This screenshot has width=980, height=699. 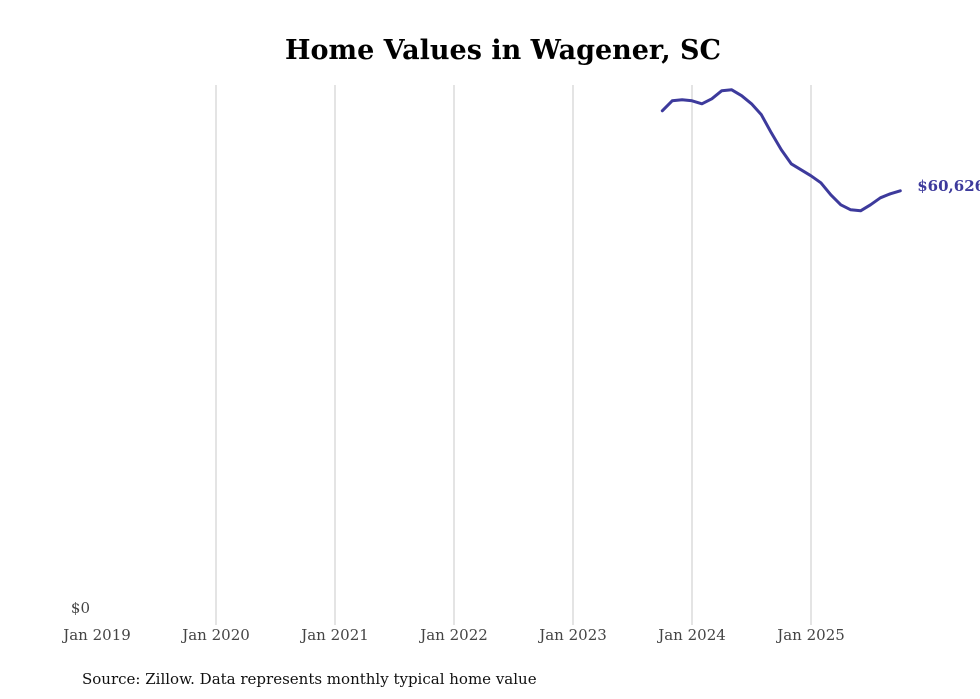 I want to click on x-tick-label: Jan 2023, so click(x=572, y=635).